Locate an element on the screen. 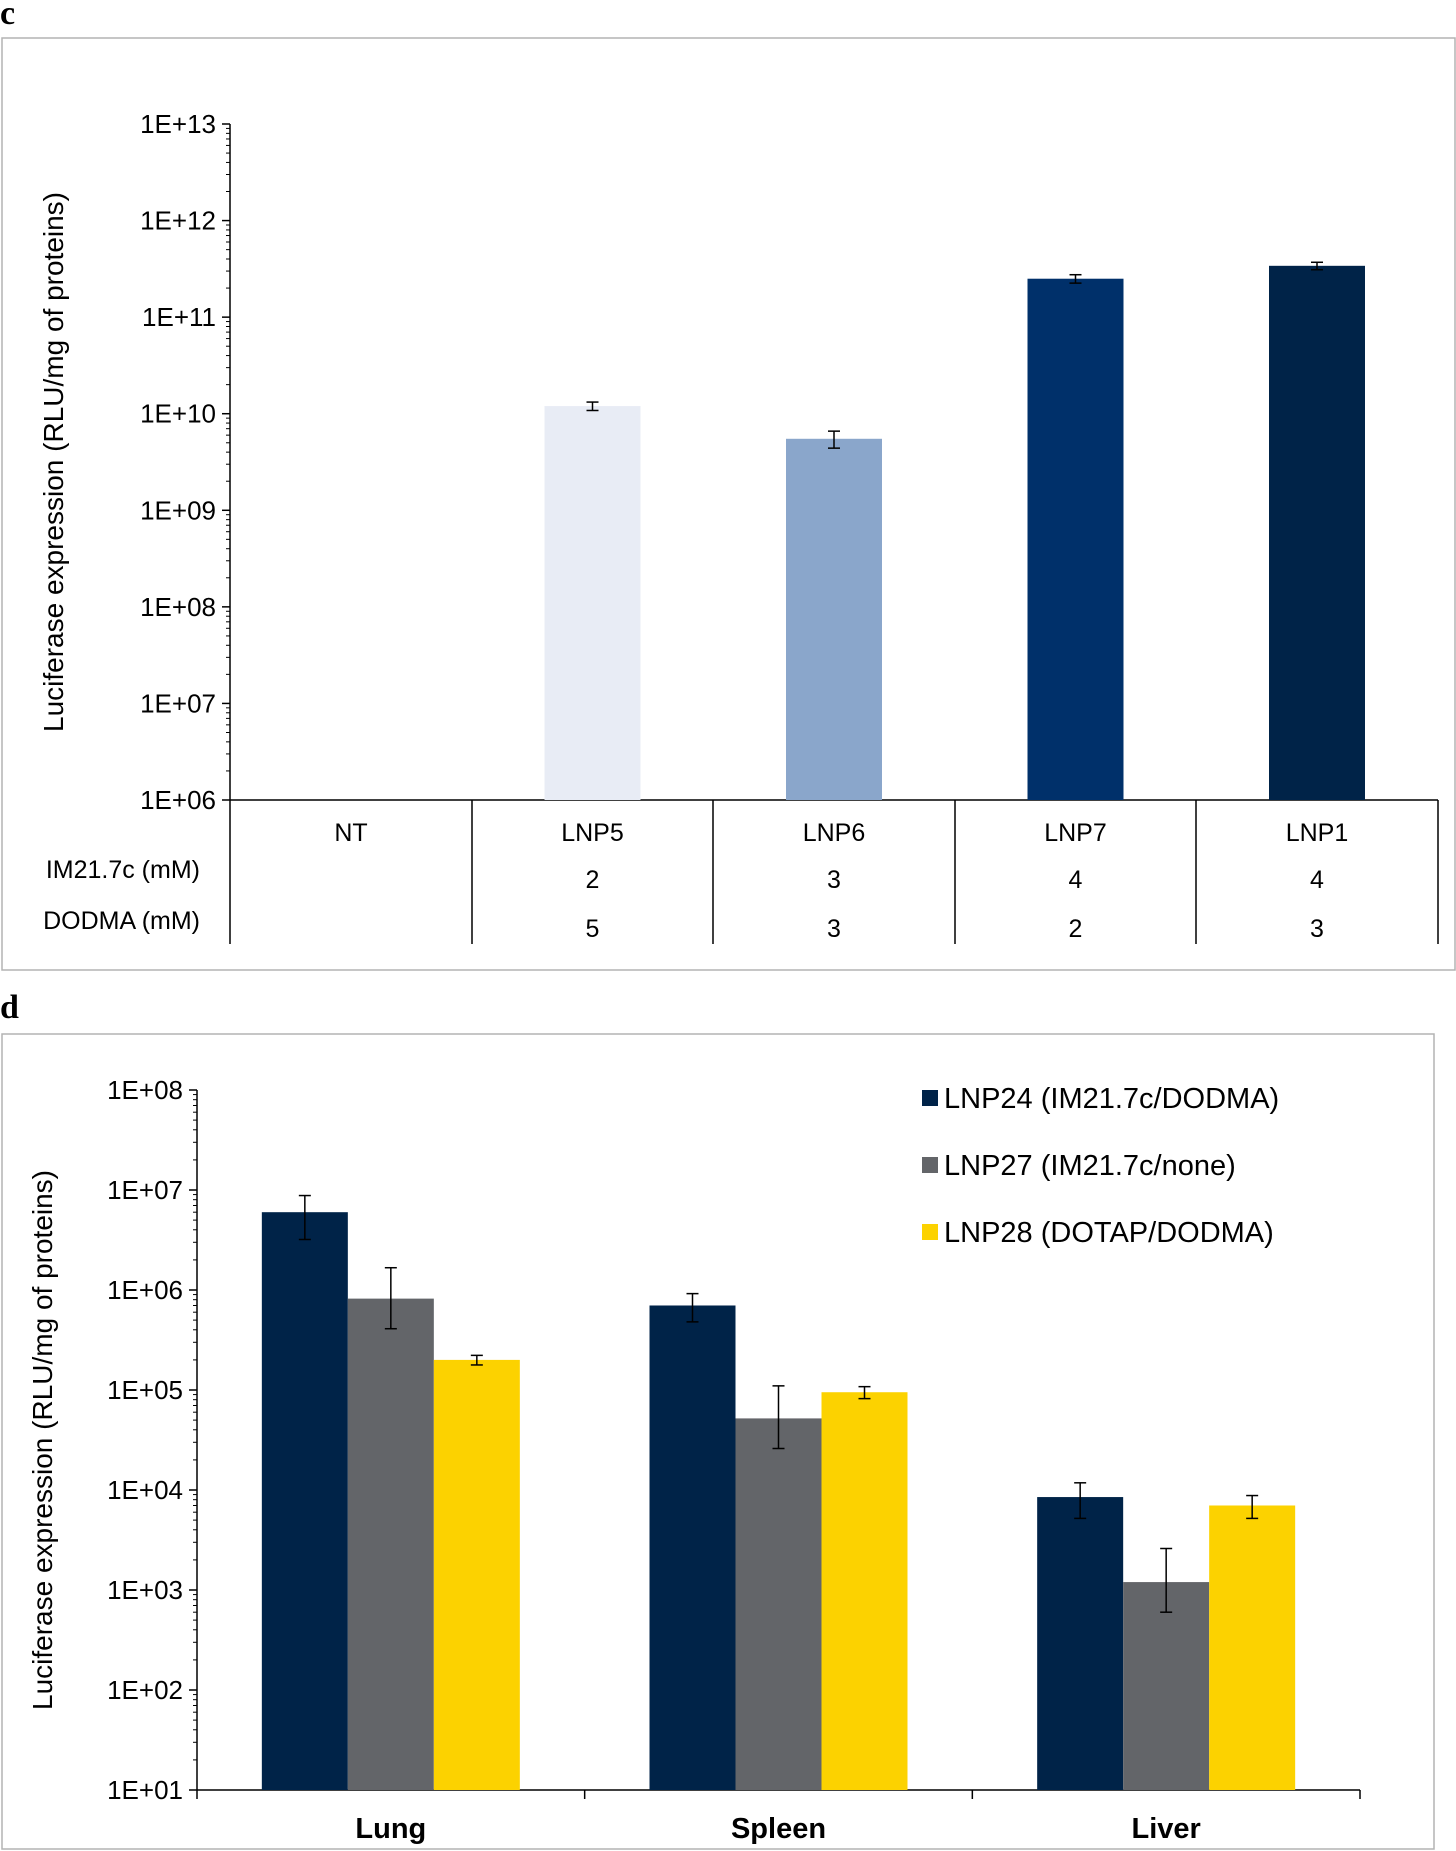 Image resolution: width=1456 pixels, height=1851 pixels. error-bar-liver-s3 is located at coordinates (1252, 1507).